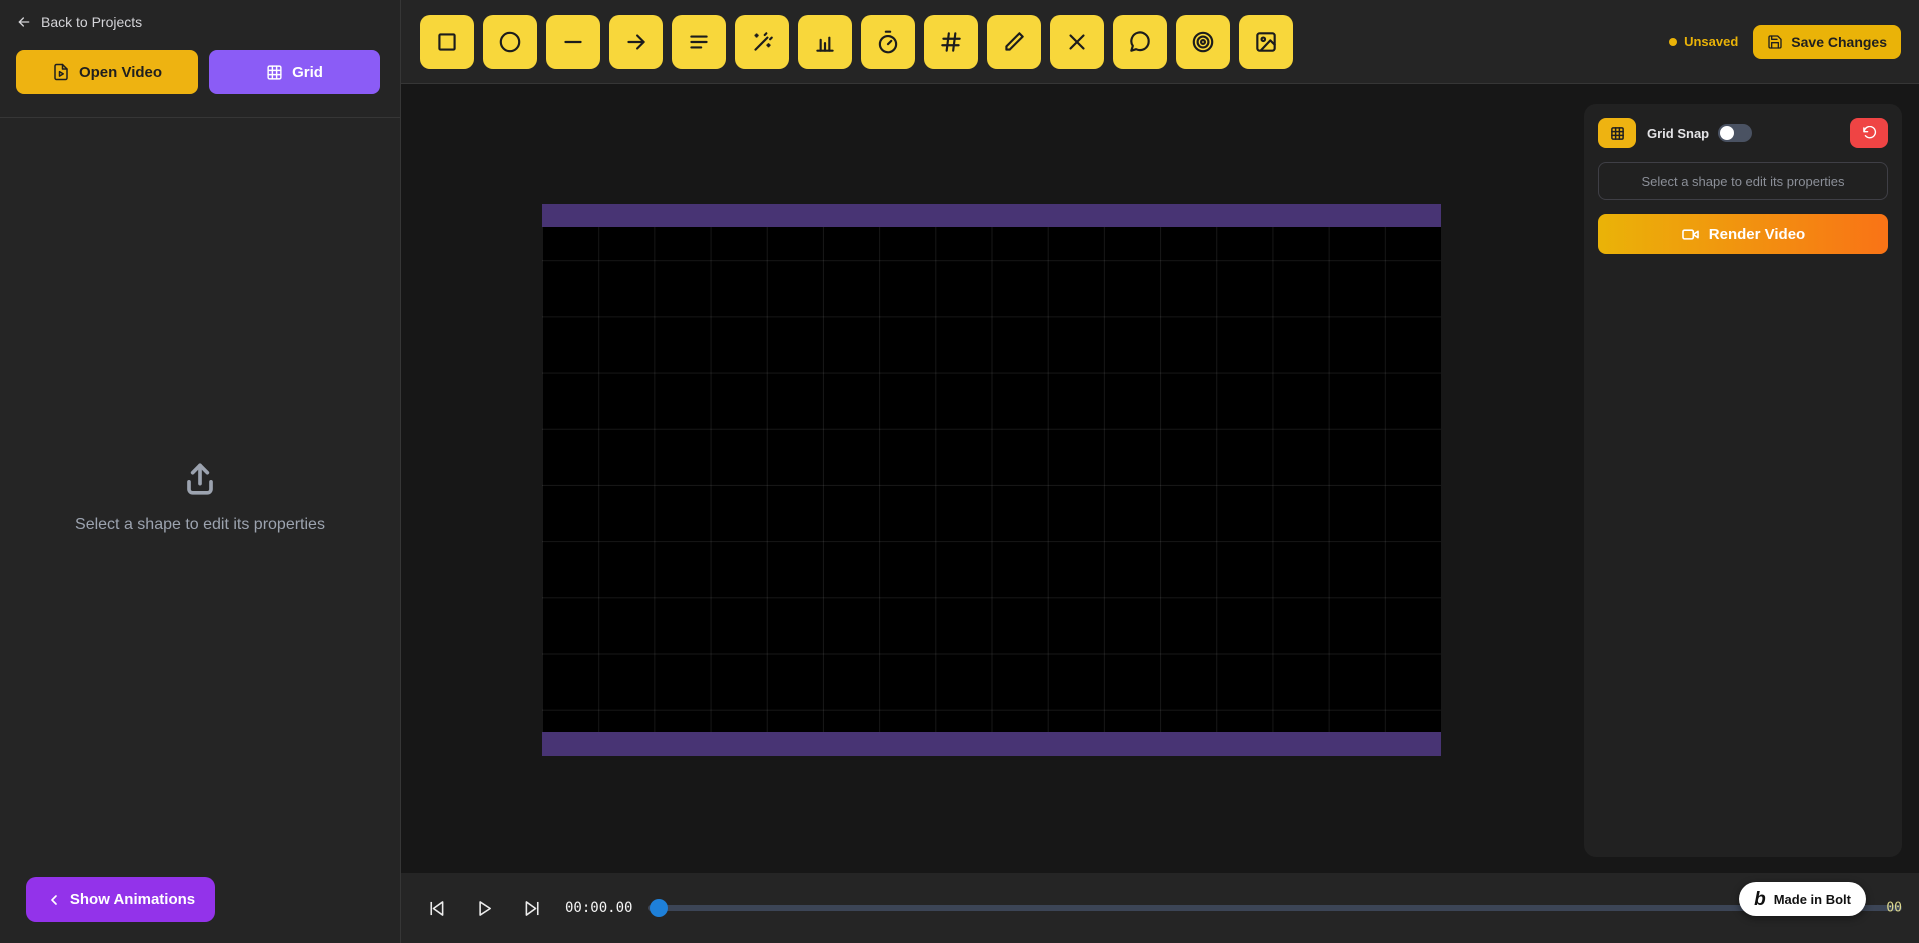 Image resolution: width=1919 pixels, height=943 pixels. Describe the element at coordinates (120, 72) in the screenshot. I see `open-video-label: Open Video` at that location.